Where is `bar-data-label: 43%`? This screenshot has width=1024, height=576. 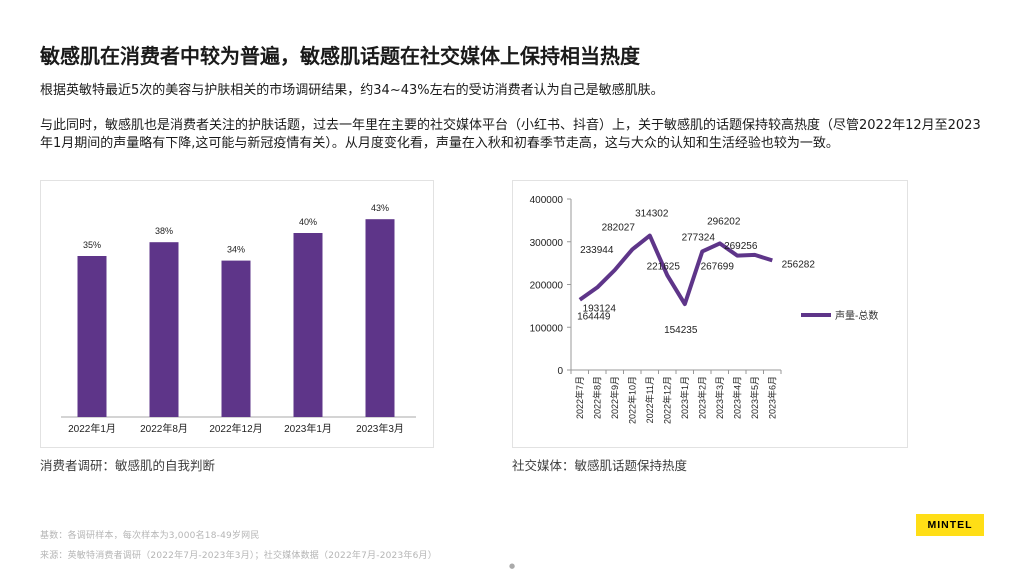 bar-data-label: 43% is located at coordinates (380, 208).